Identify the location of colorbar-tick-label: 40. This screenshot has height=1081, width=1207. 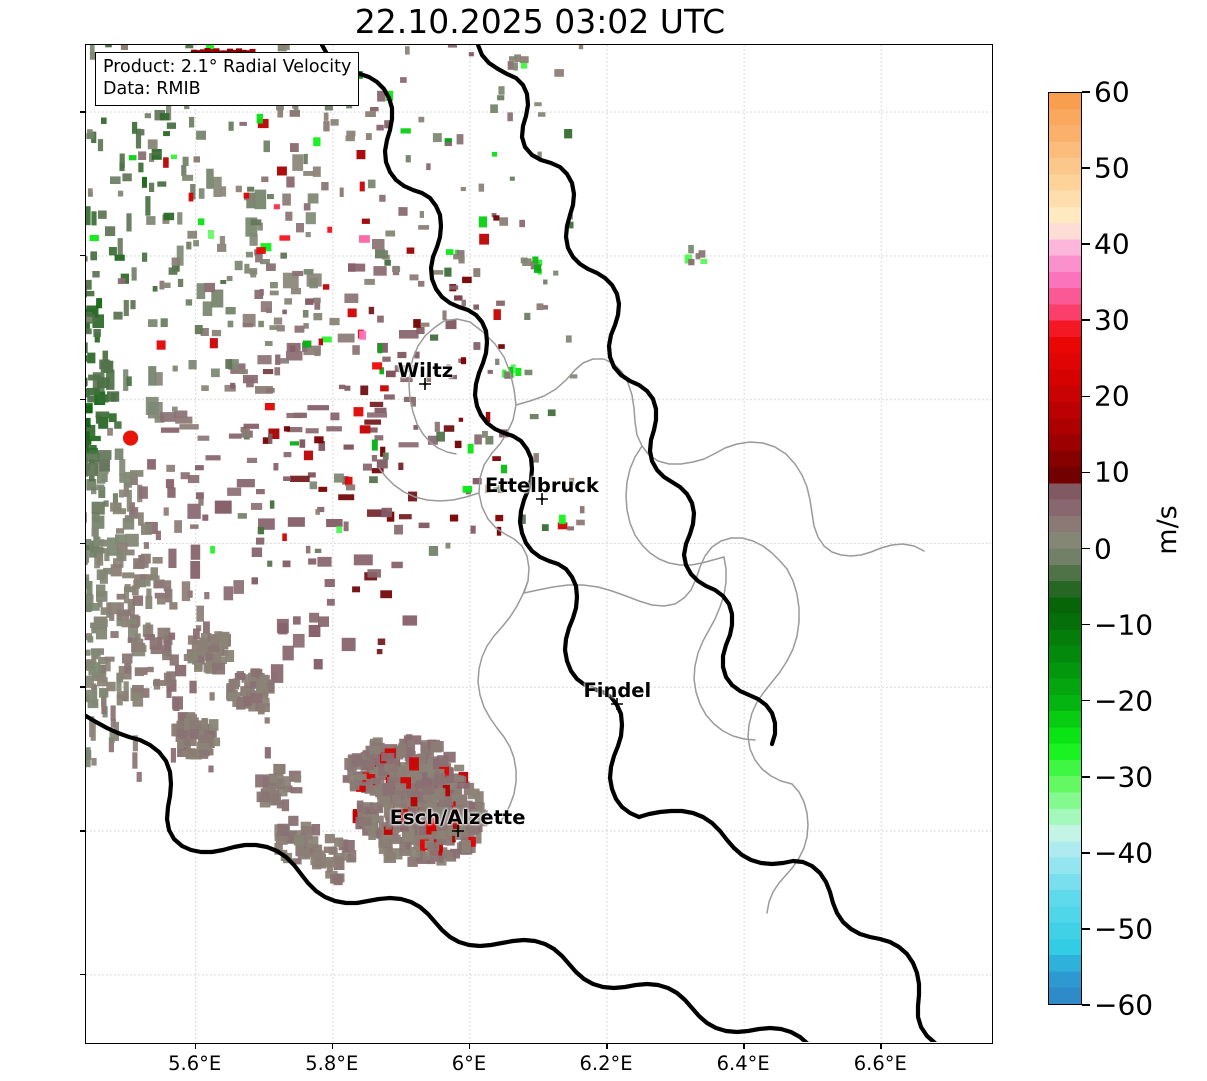
(1112, 244).